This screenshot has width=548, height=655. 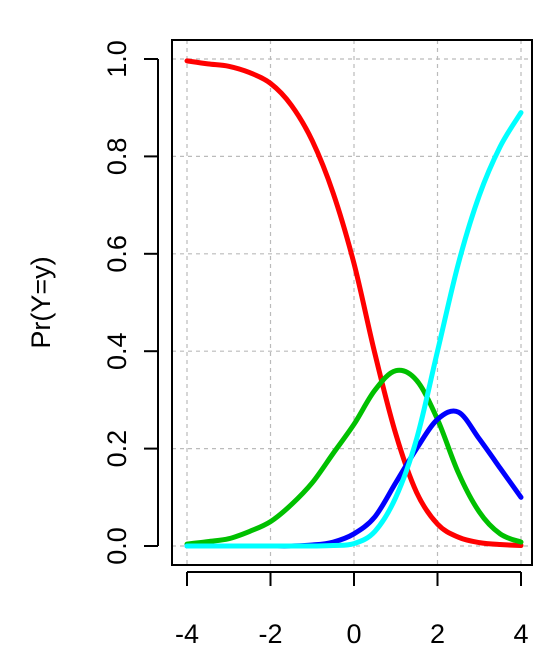 What do you see at coordinates (352, 610) in the screenshot?
I see `x-axis: -4 -2 0 2 4` at bounding box center [352, 610].